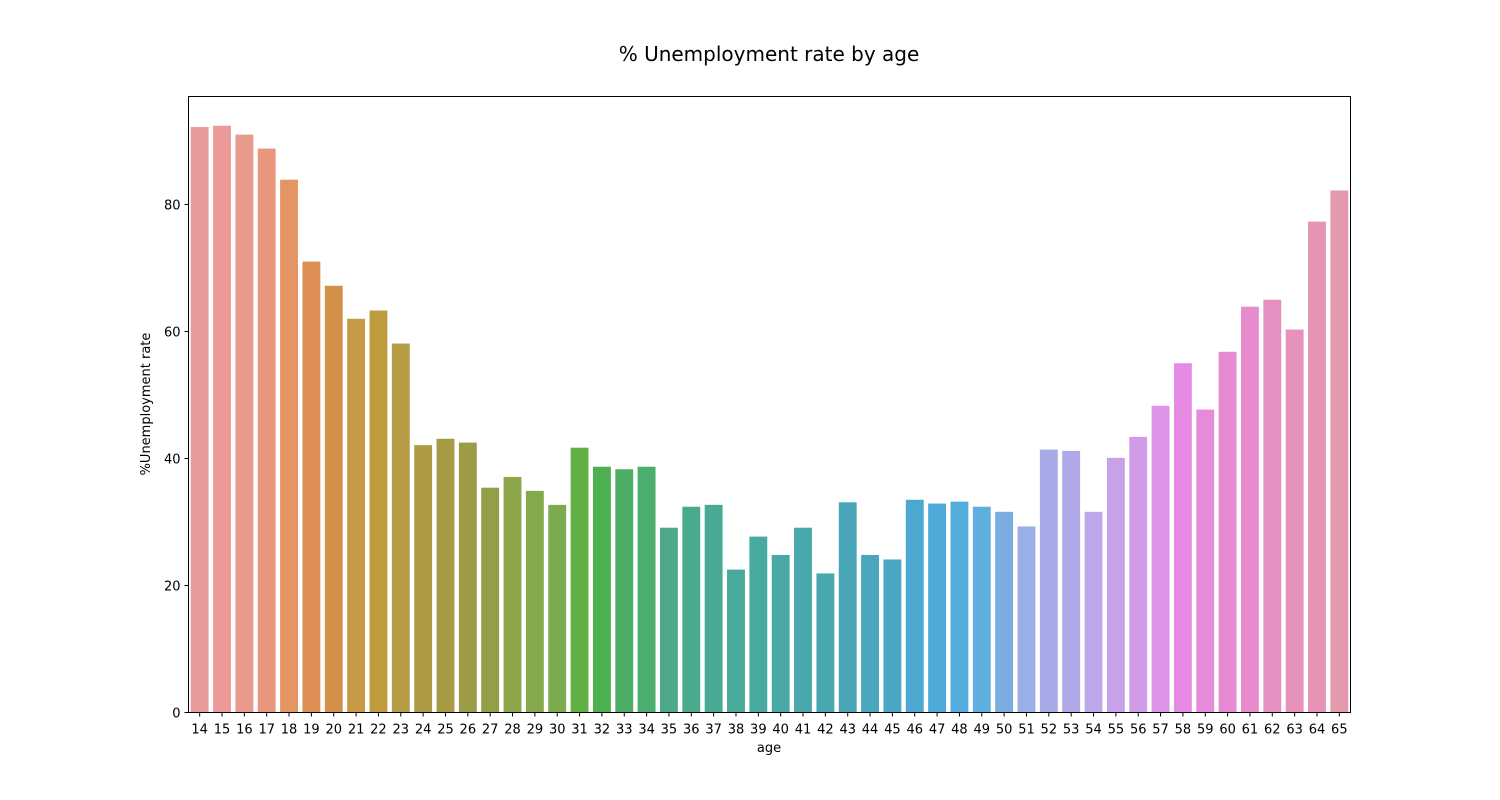 Image resolution: width=1500 pixels, height=800 pixels. I want to click on x-tick-label: 24, so click(423, 730).